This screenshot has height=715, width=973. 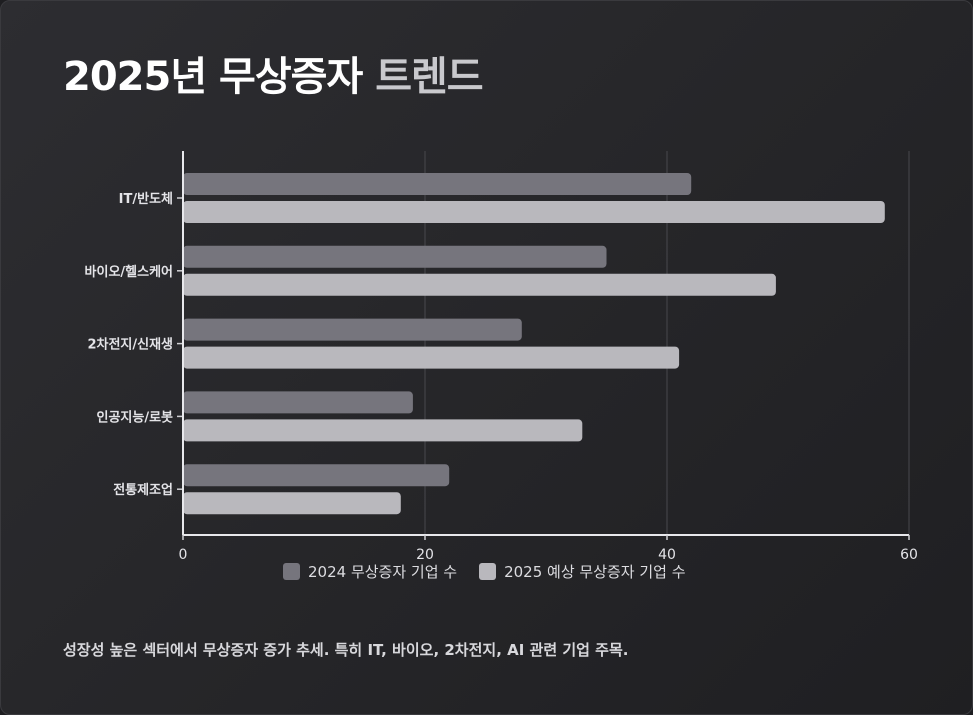 I want to click on legend-item-2024: 2024 무상증자 기업 수, so click(x=370, y=571).